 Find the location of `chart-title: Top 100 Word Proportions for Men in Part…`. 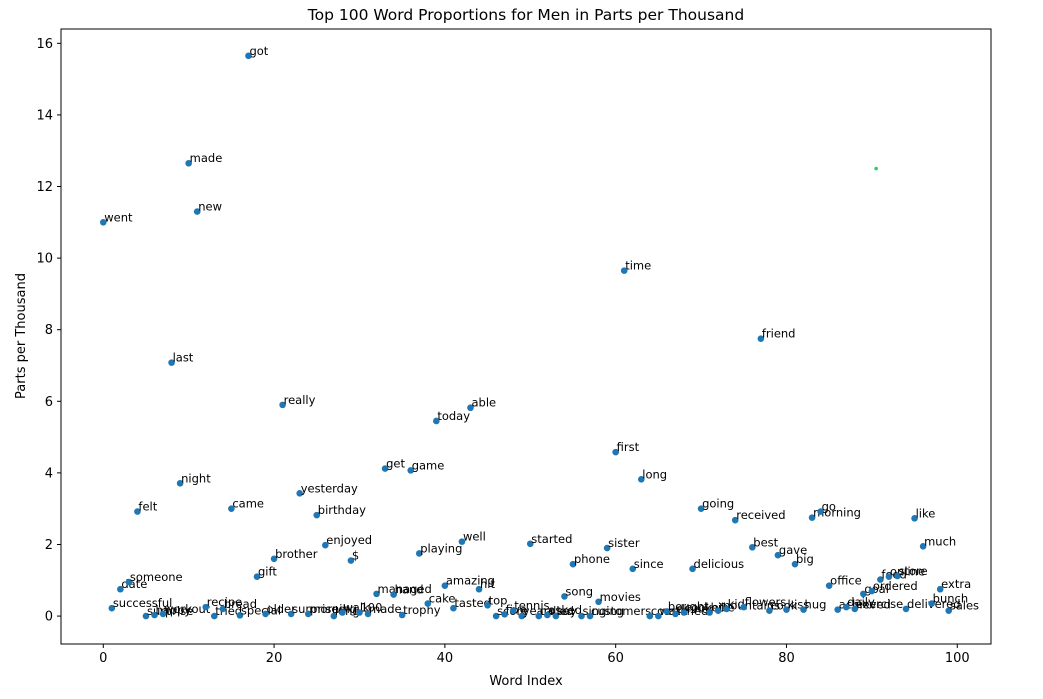

chart-title: Top 100 Word Proportions for Men in Part… is located at coordinates (525, 15).